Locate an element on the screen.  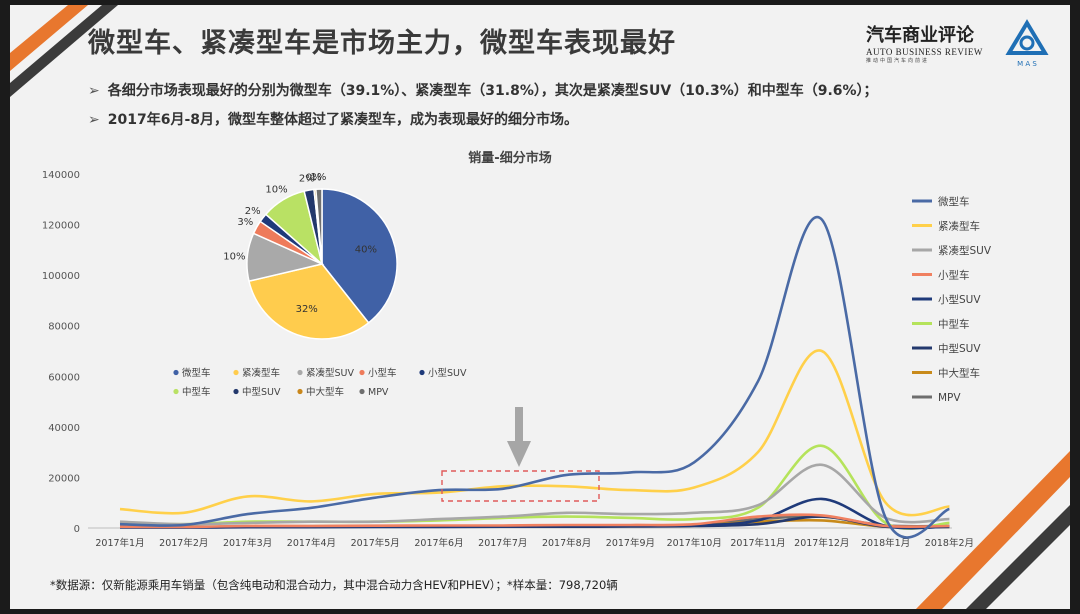
x-tick-label: 2017年4月 is located at coordinates (311, 543).